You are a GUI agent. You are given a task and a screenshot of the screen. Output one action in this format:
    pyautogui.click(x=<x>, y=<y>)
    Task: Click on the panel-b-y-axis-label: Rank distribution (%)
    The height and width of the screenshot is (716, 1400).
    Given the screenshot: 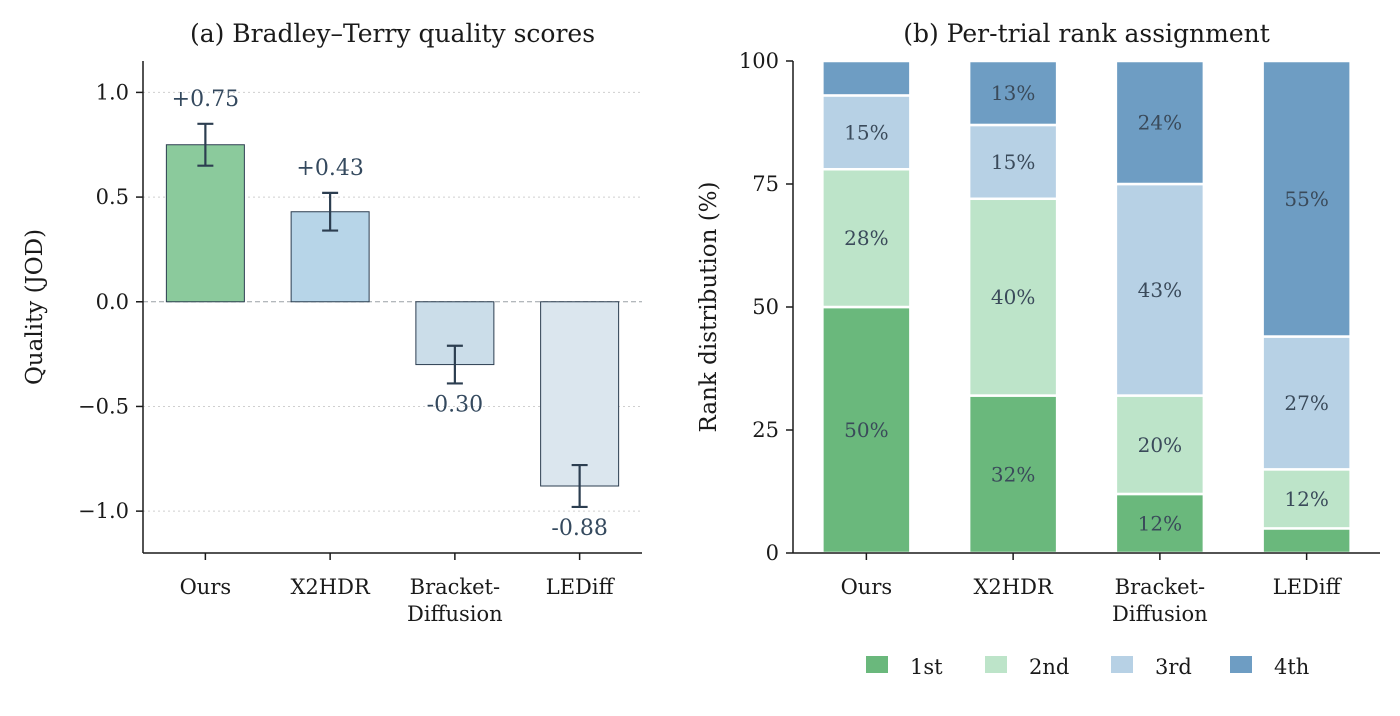 What is the action you would take?
    pyautogui.click(x=709, y=306)
    